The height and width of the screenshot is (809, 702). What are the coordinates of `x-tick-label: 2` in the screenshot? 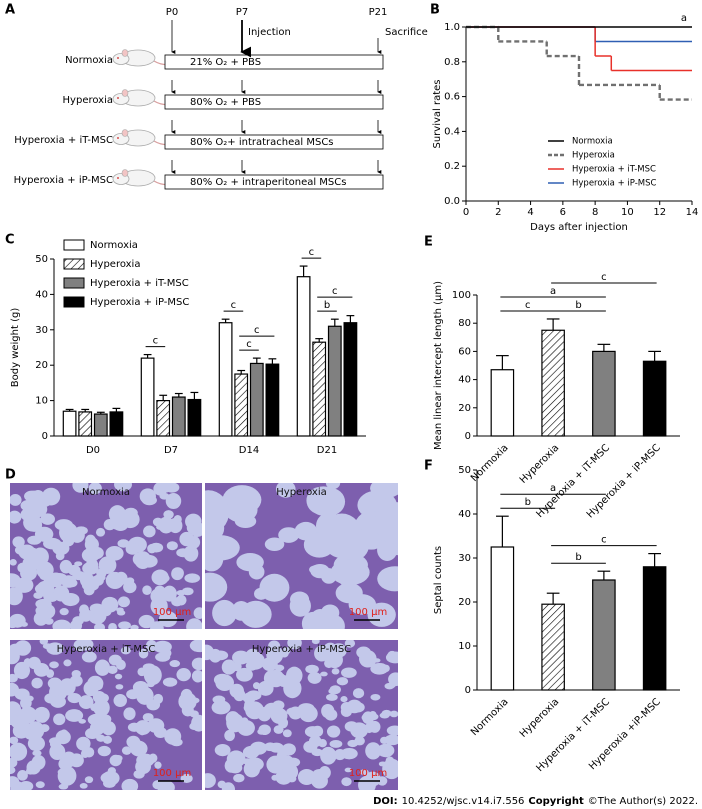 It's located at (498, 212).